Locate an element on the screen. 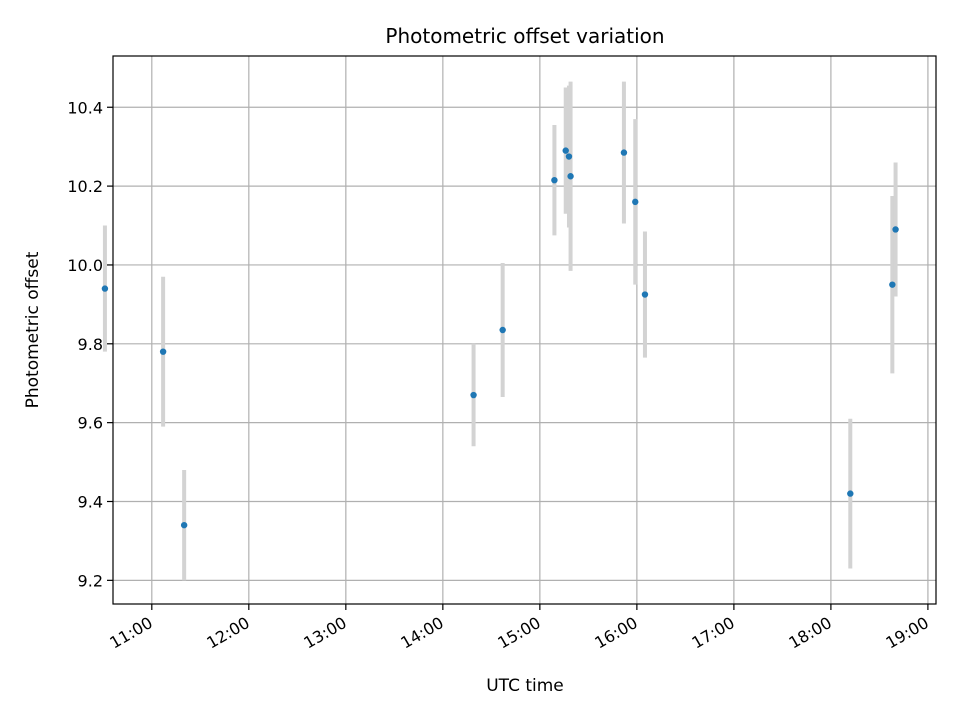 Image resolution: width=960 pixels, height=720 pixels. y-tick-label: 9.8 is located at coordinates (90, 344).